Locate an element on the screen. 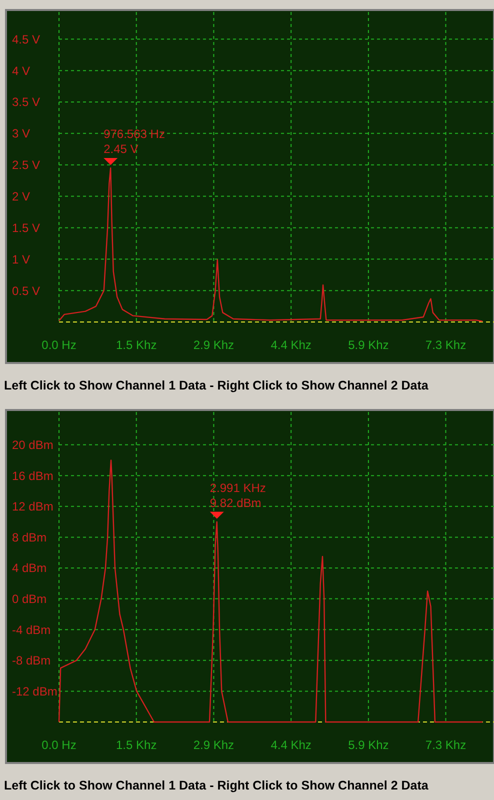  y-tick-label: 3 V is located at coordinates (21, 133).